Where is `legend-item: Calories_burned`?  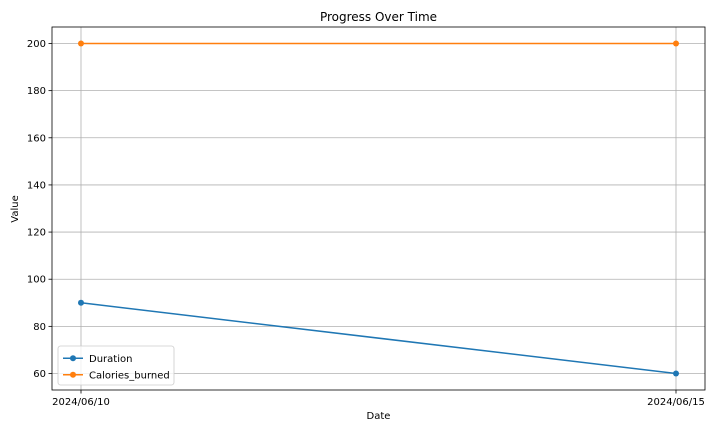
legend-item: Calories_burned is located at coordinates (116, 375).